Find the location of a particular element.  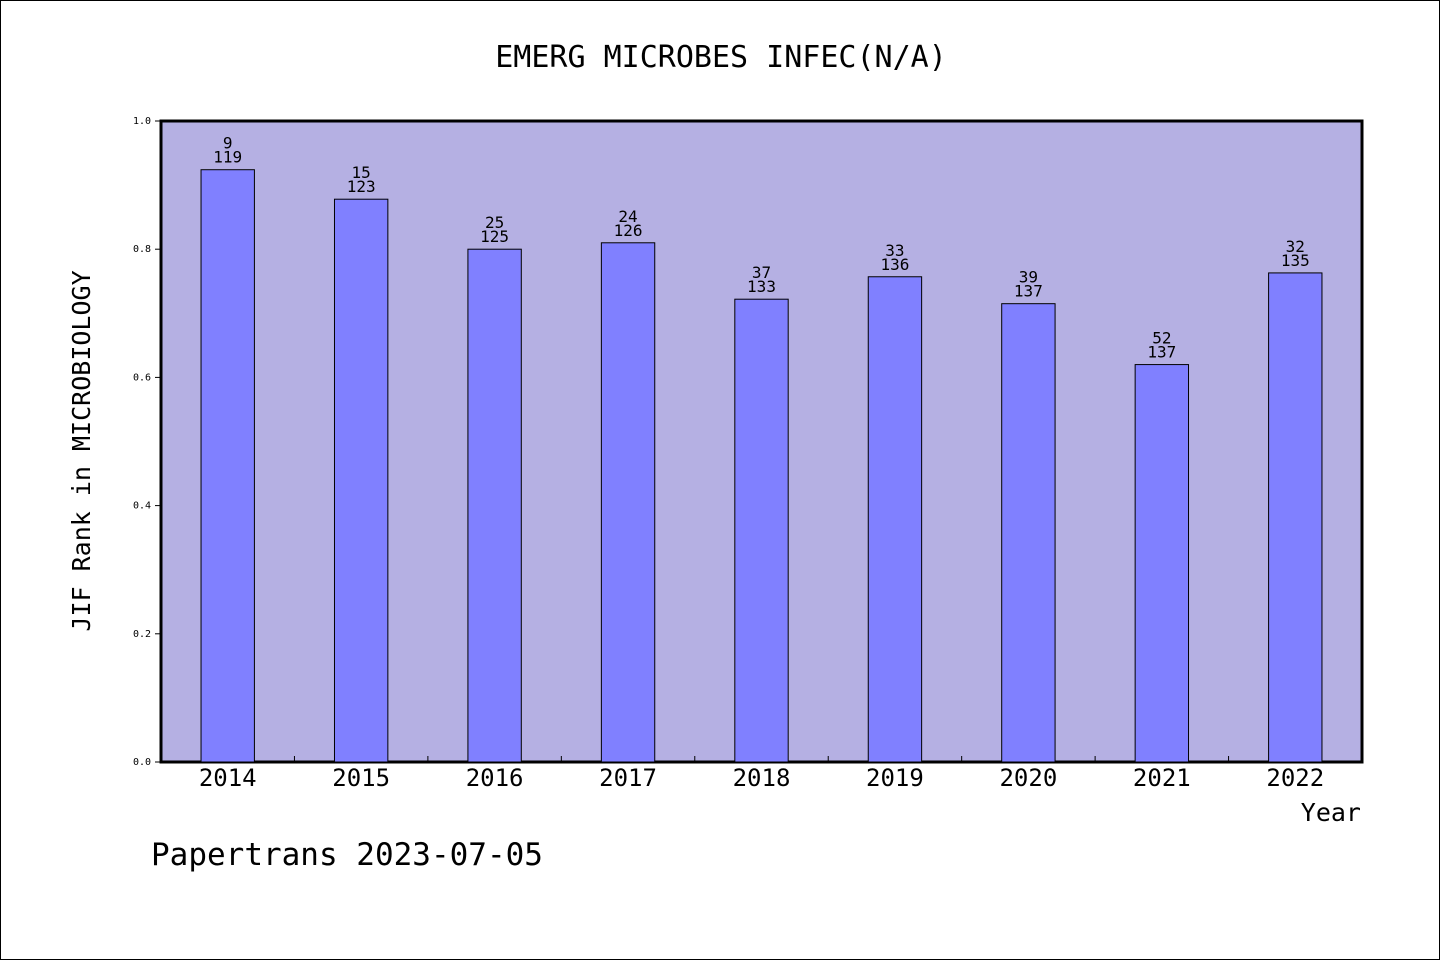

x-tick-label: 2021 is located at coordinates (1162, 778).